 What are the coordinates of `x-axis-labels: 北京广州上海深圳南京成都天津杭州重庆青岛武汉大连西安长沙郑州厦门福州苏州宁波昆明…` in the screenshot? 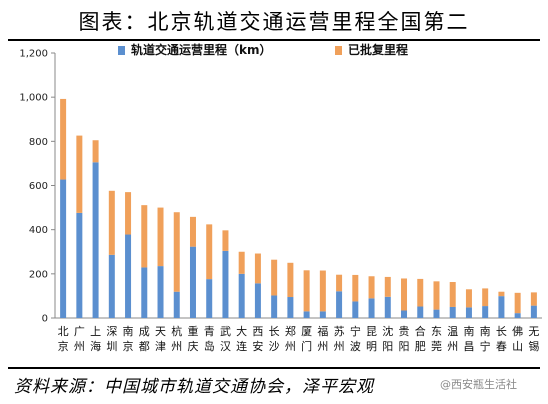 It's located at (299, 338).